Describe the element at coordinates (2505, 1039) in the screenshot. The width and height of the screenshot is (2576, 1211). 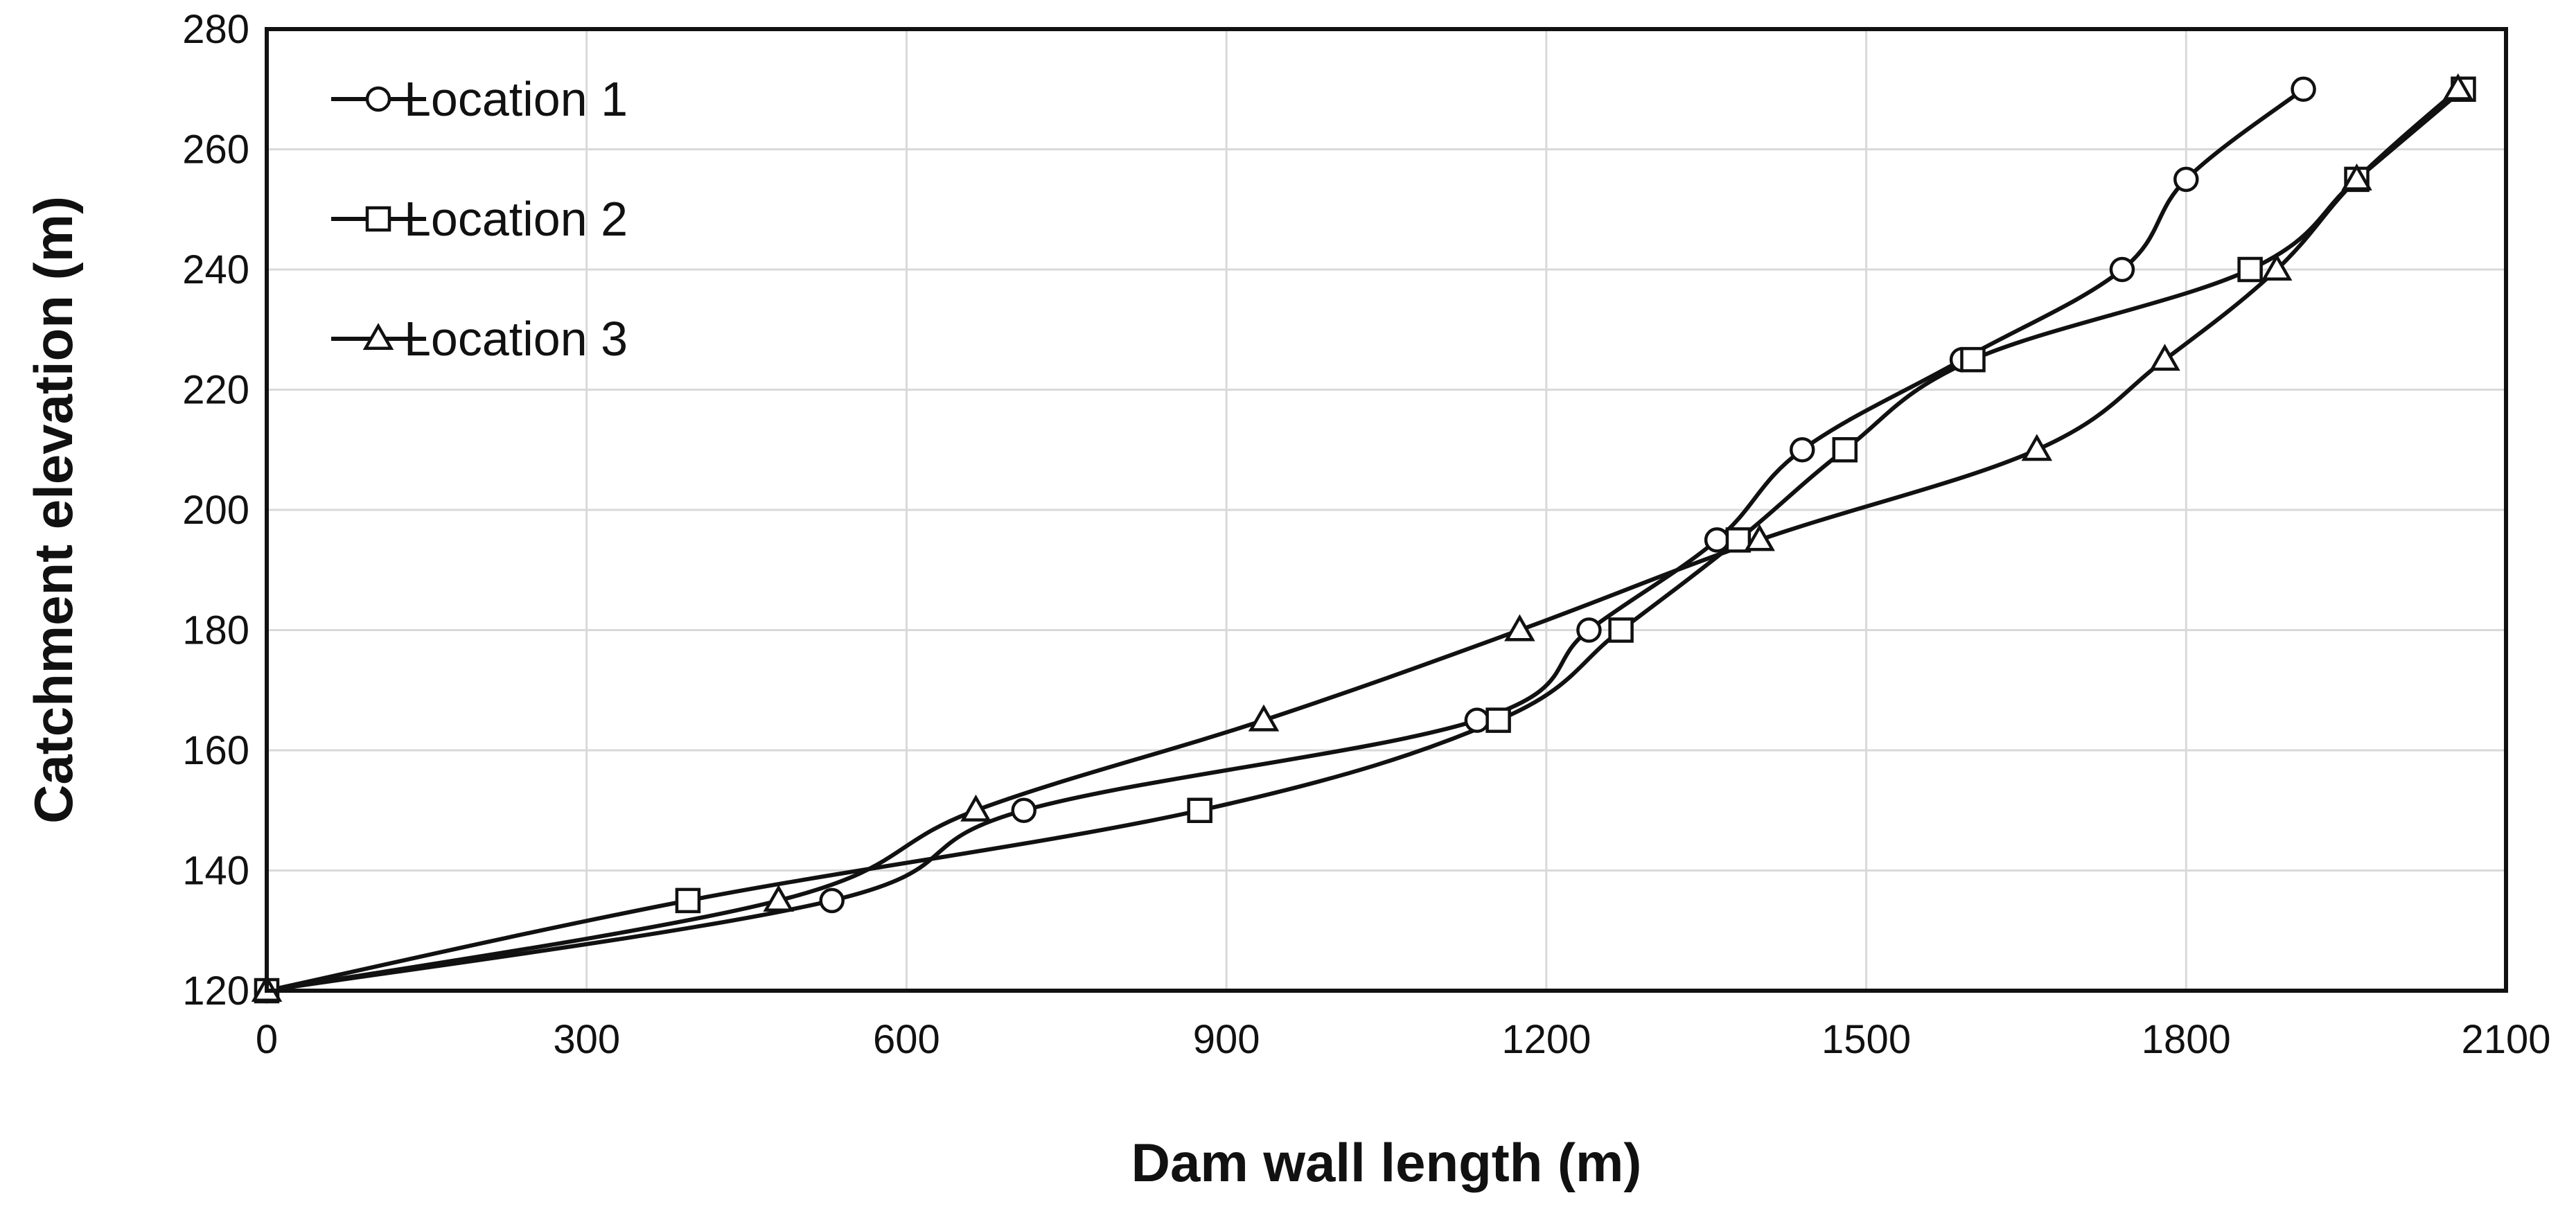
I see `x-tick-label: 2100` at that location.